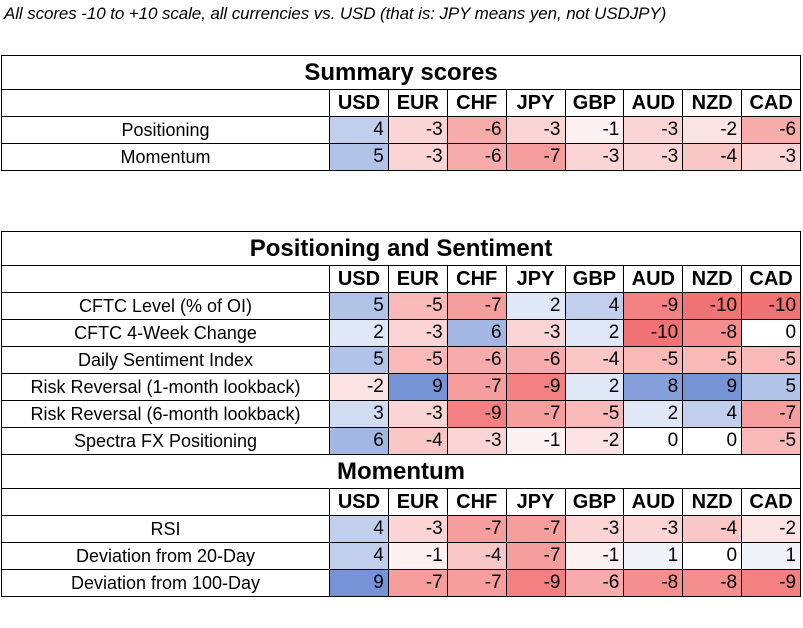 This screenshot has height=628, width=803. I want to click on score-cell-nzd: -5, so click(712, 360).